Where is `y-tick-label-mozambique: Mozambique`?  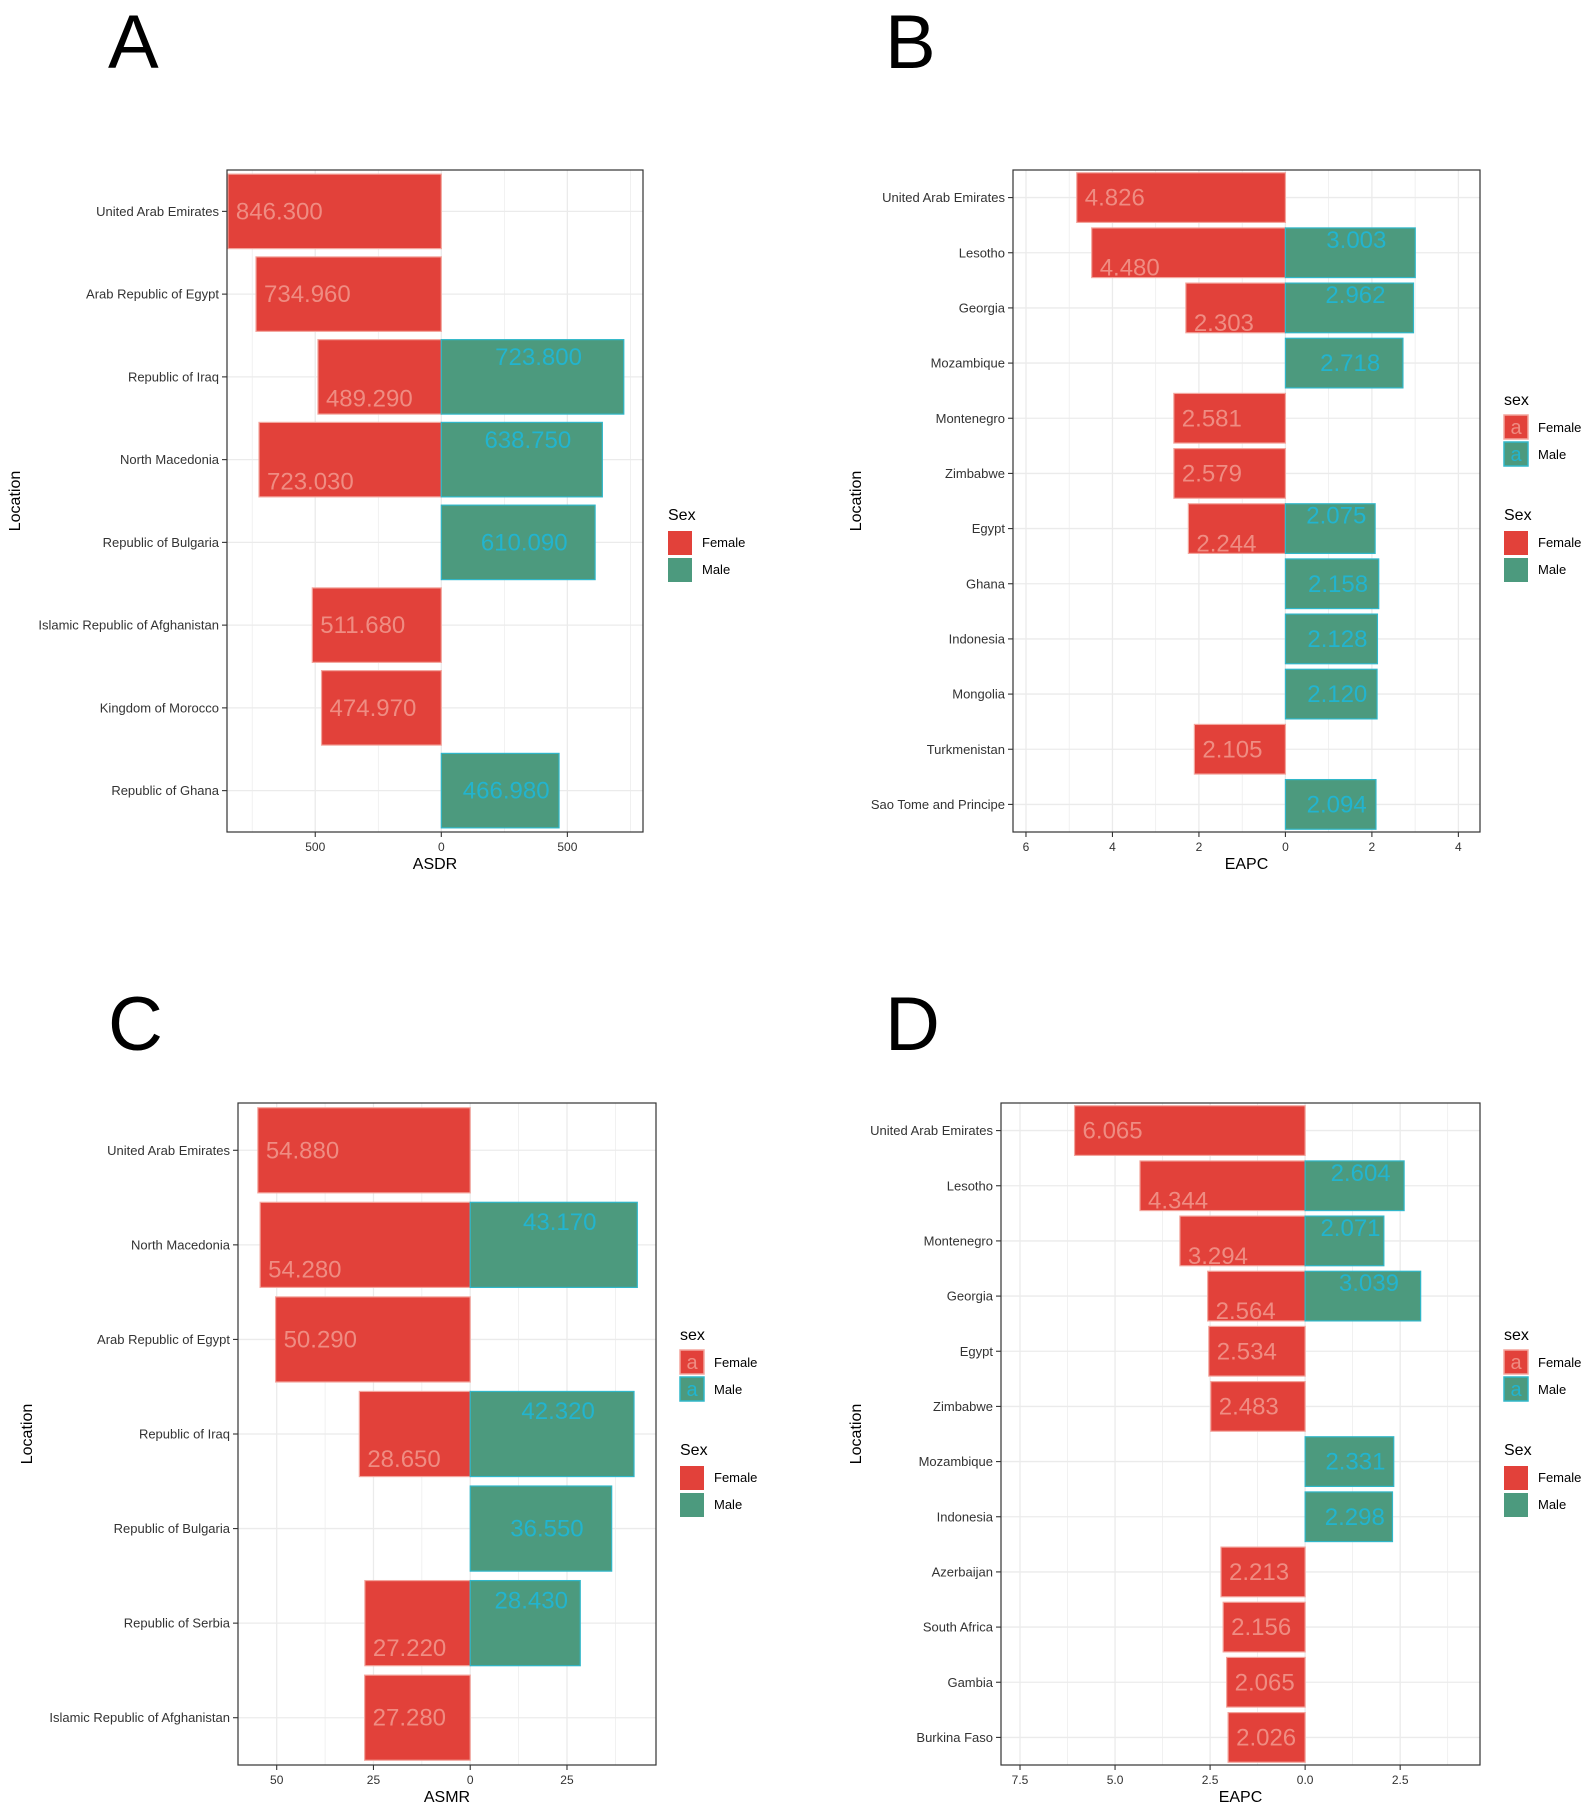 y-tick-label-mozambique: Mozambique is located at coordinates (956, 1461).